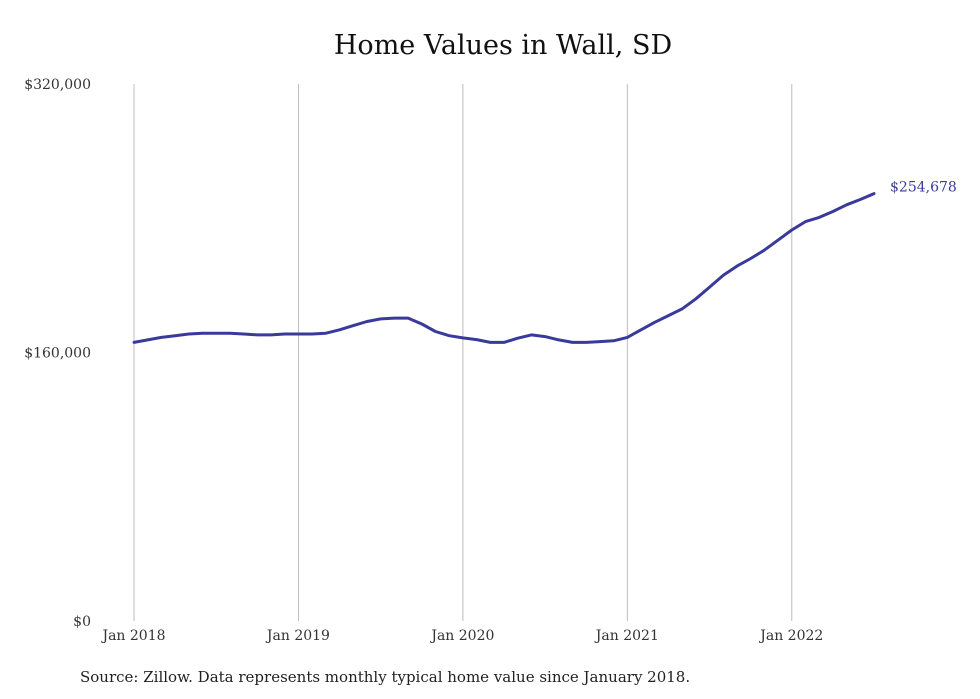 The image size is (980, 699). I want to click on x-tick-label: Jan 2022, so click(790, 636).